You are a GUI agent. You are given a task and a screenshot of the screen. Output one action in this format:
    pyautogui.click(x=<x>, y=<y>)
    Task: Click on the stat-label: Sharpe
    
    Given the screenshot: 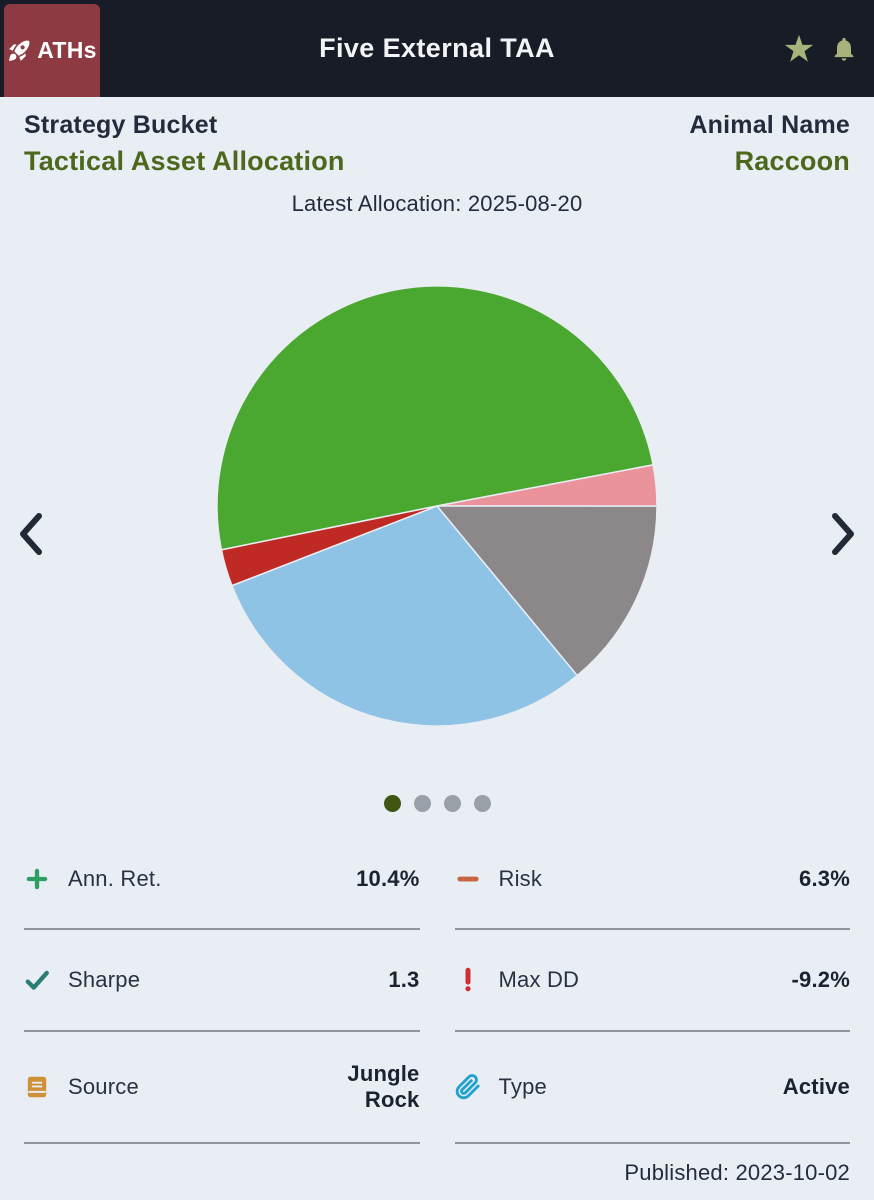 What is the action you would take?
    pyautogui.click(x=104, y=979)
    